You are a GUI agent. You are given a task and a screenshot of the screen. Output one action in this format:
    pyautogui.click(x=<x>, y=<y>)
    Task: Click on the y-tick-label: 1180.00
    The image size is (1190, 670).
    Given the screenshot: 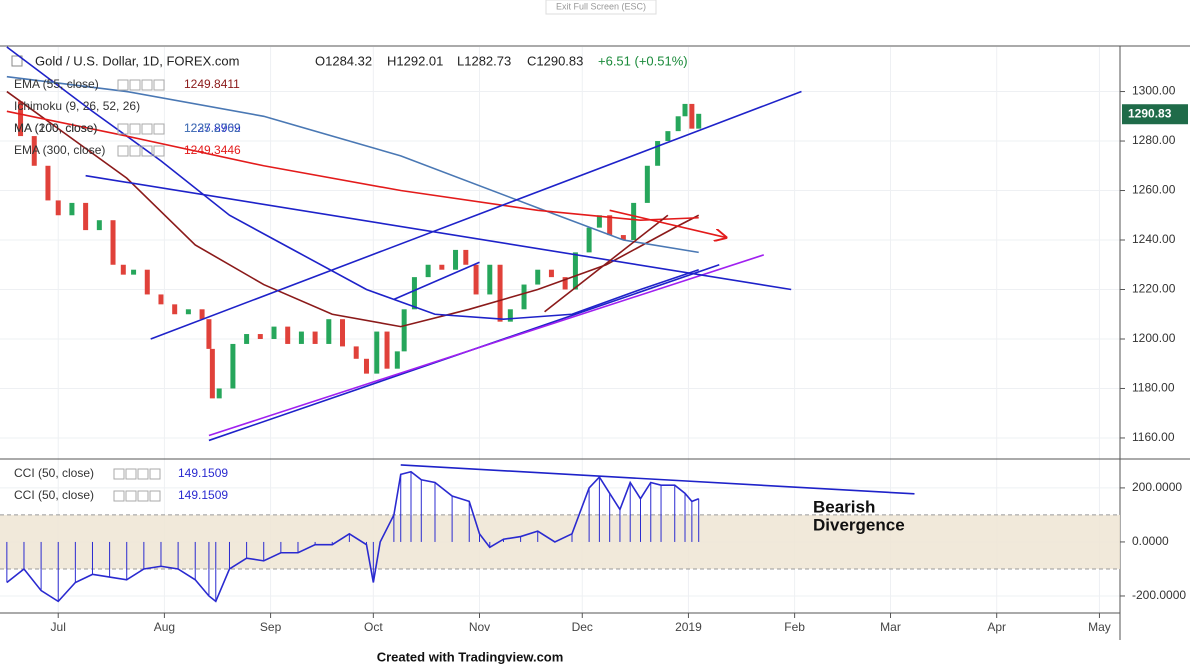 What is the action you would take?
    pyautogui.click(x=1153, y=388)
    